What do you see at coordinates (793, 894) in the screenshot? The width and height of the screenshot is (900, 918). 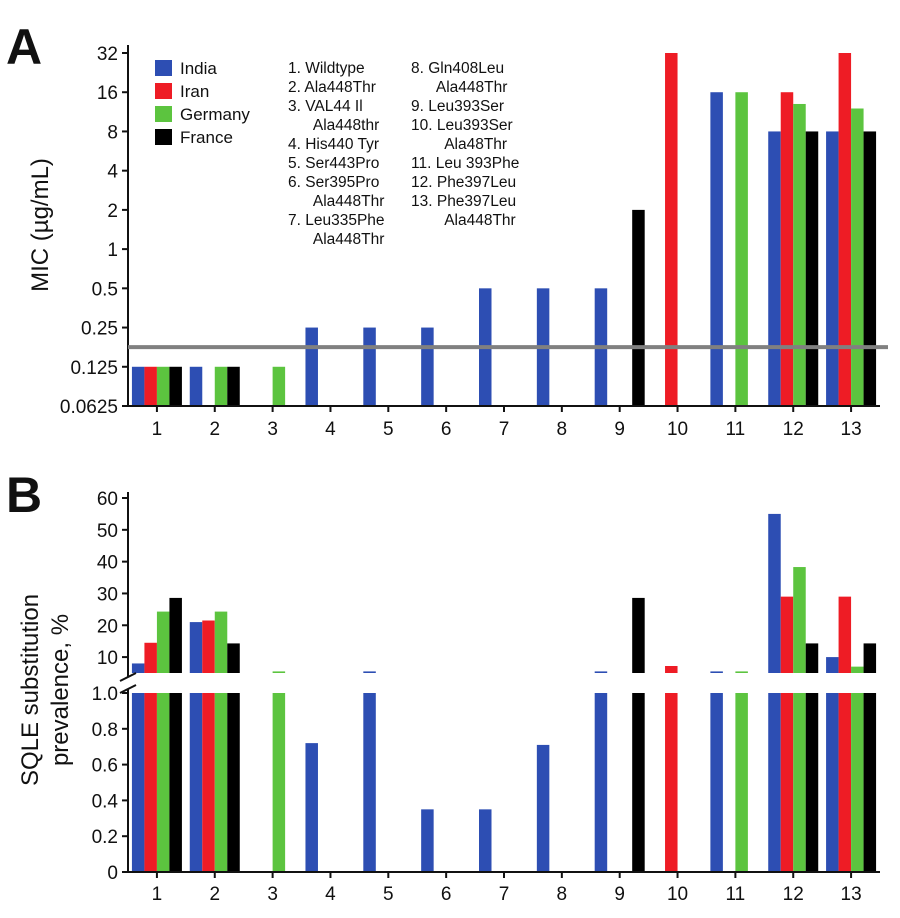 I see `panel-b-xtick-label: 12` at bounding box center [793, 894].